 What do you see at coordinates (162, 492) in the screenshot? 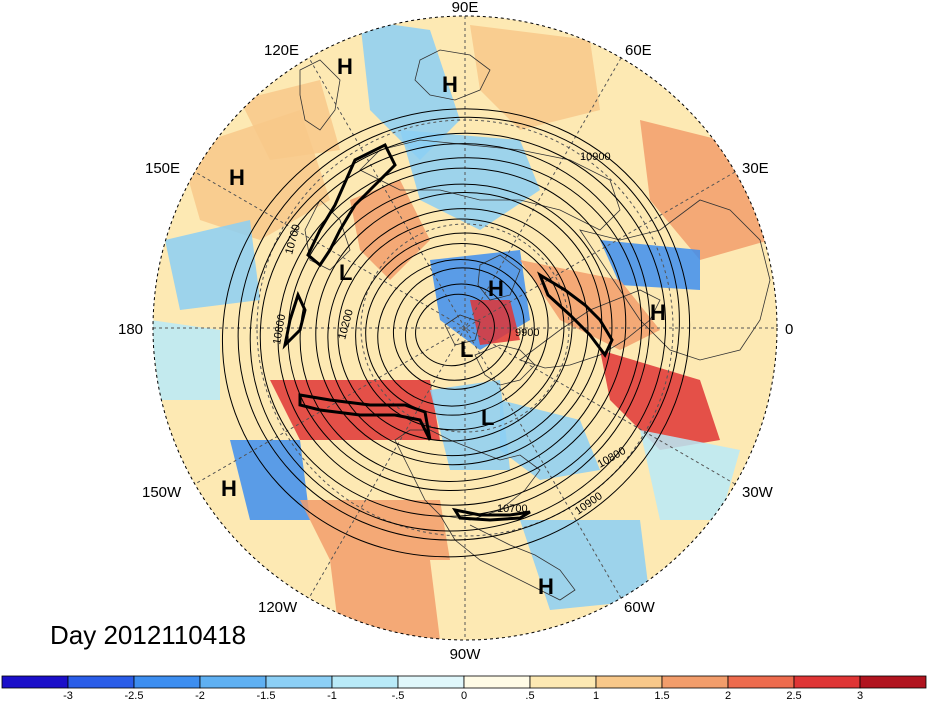
I see `lon-label-150w: 150W` at bounding box center [162, 492].